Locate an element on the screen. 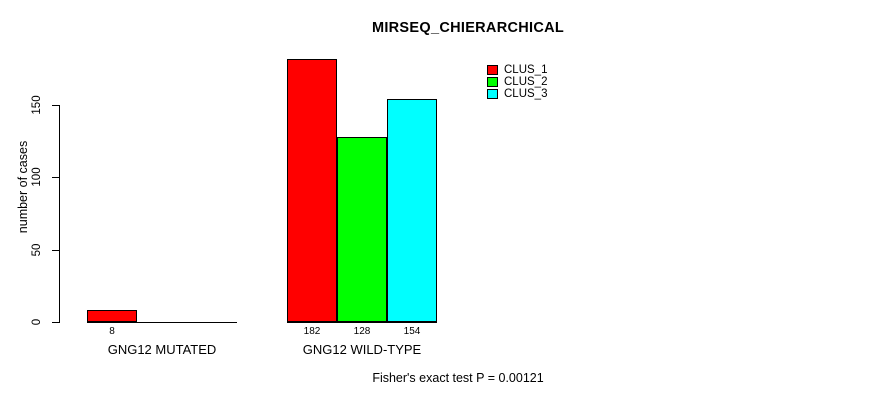 This screenshot has width=890, height=400. y-axis-line is located at coordinates (59, 214).